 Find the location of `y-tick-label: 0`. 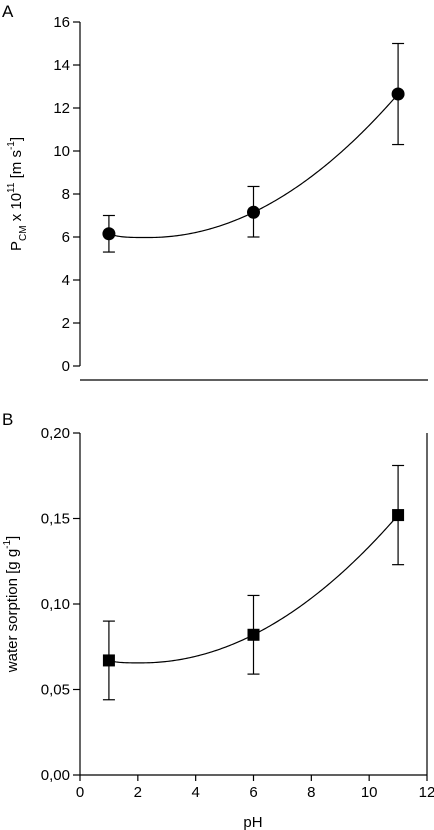

y-tick-label: 0 is located at coordinates (66, 366).